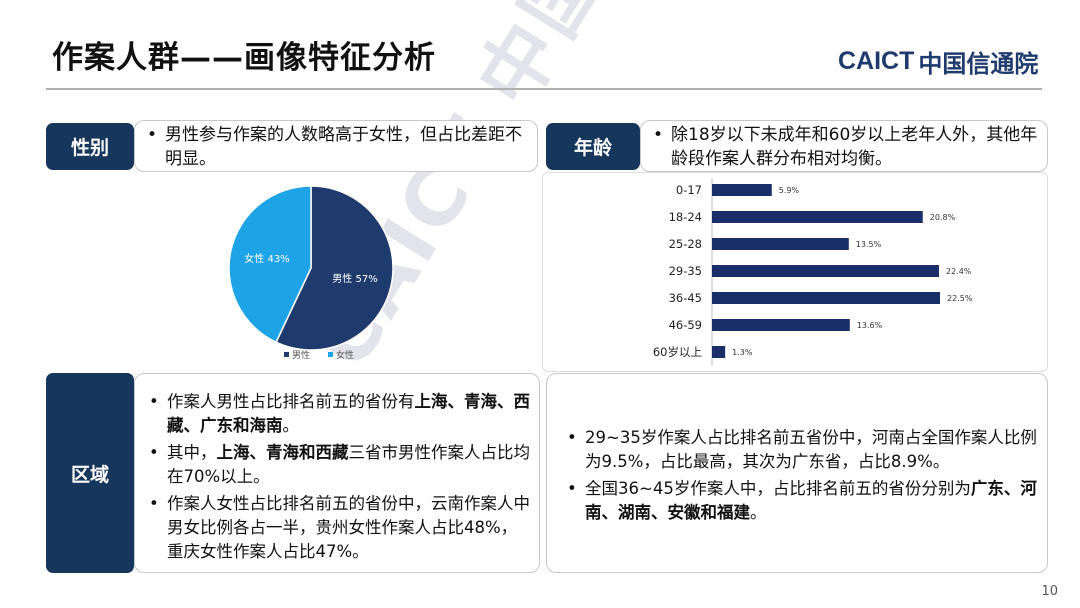  I want to click on logo-en: CAICT, so click(876, 61).